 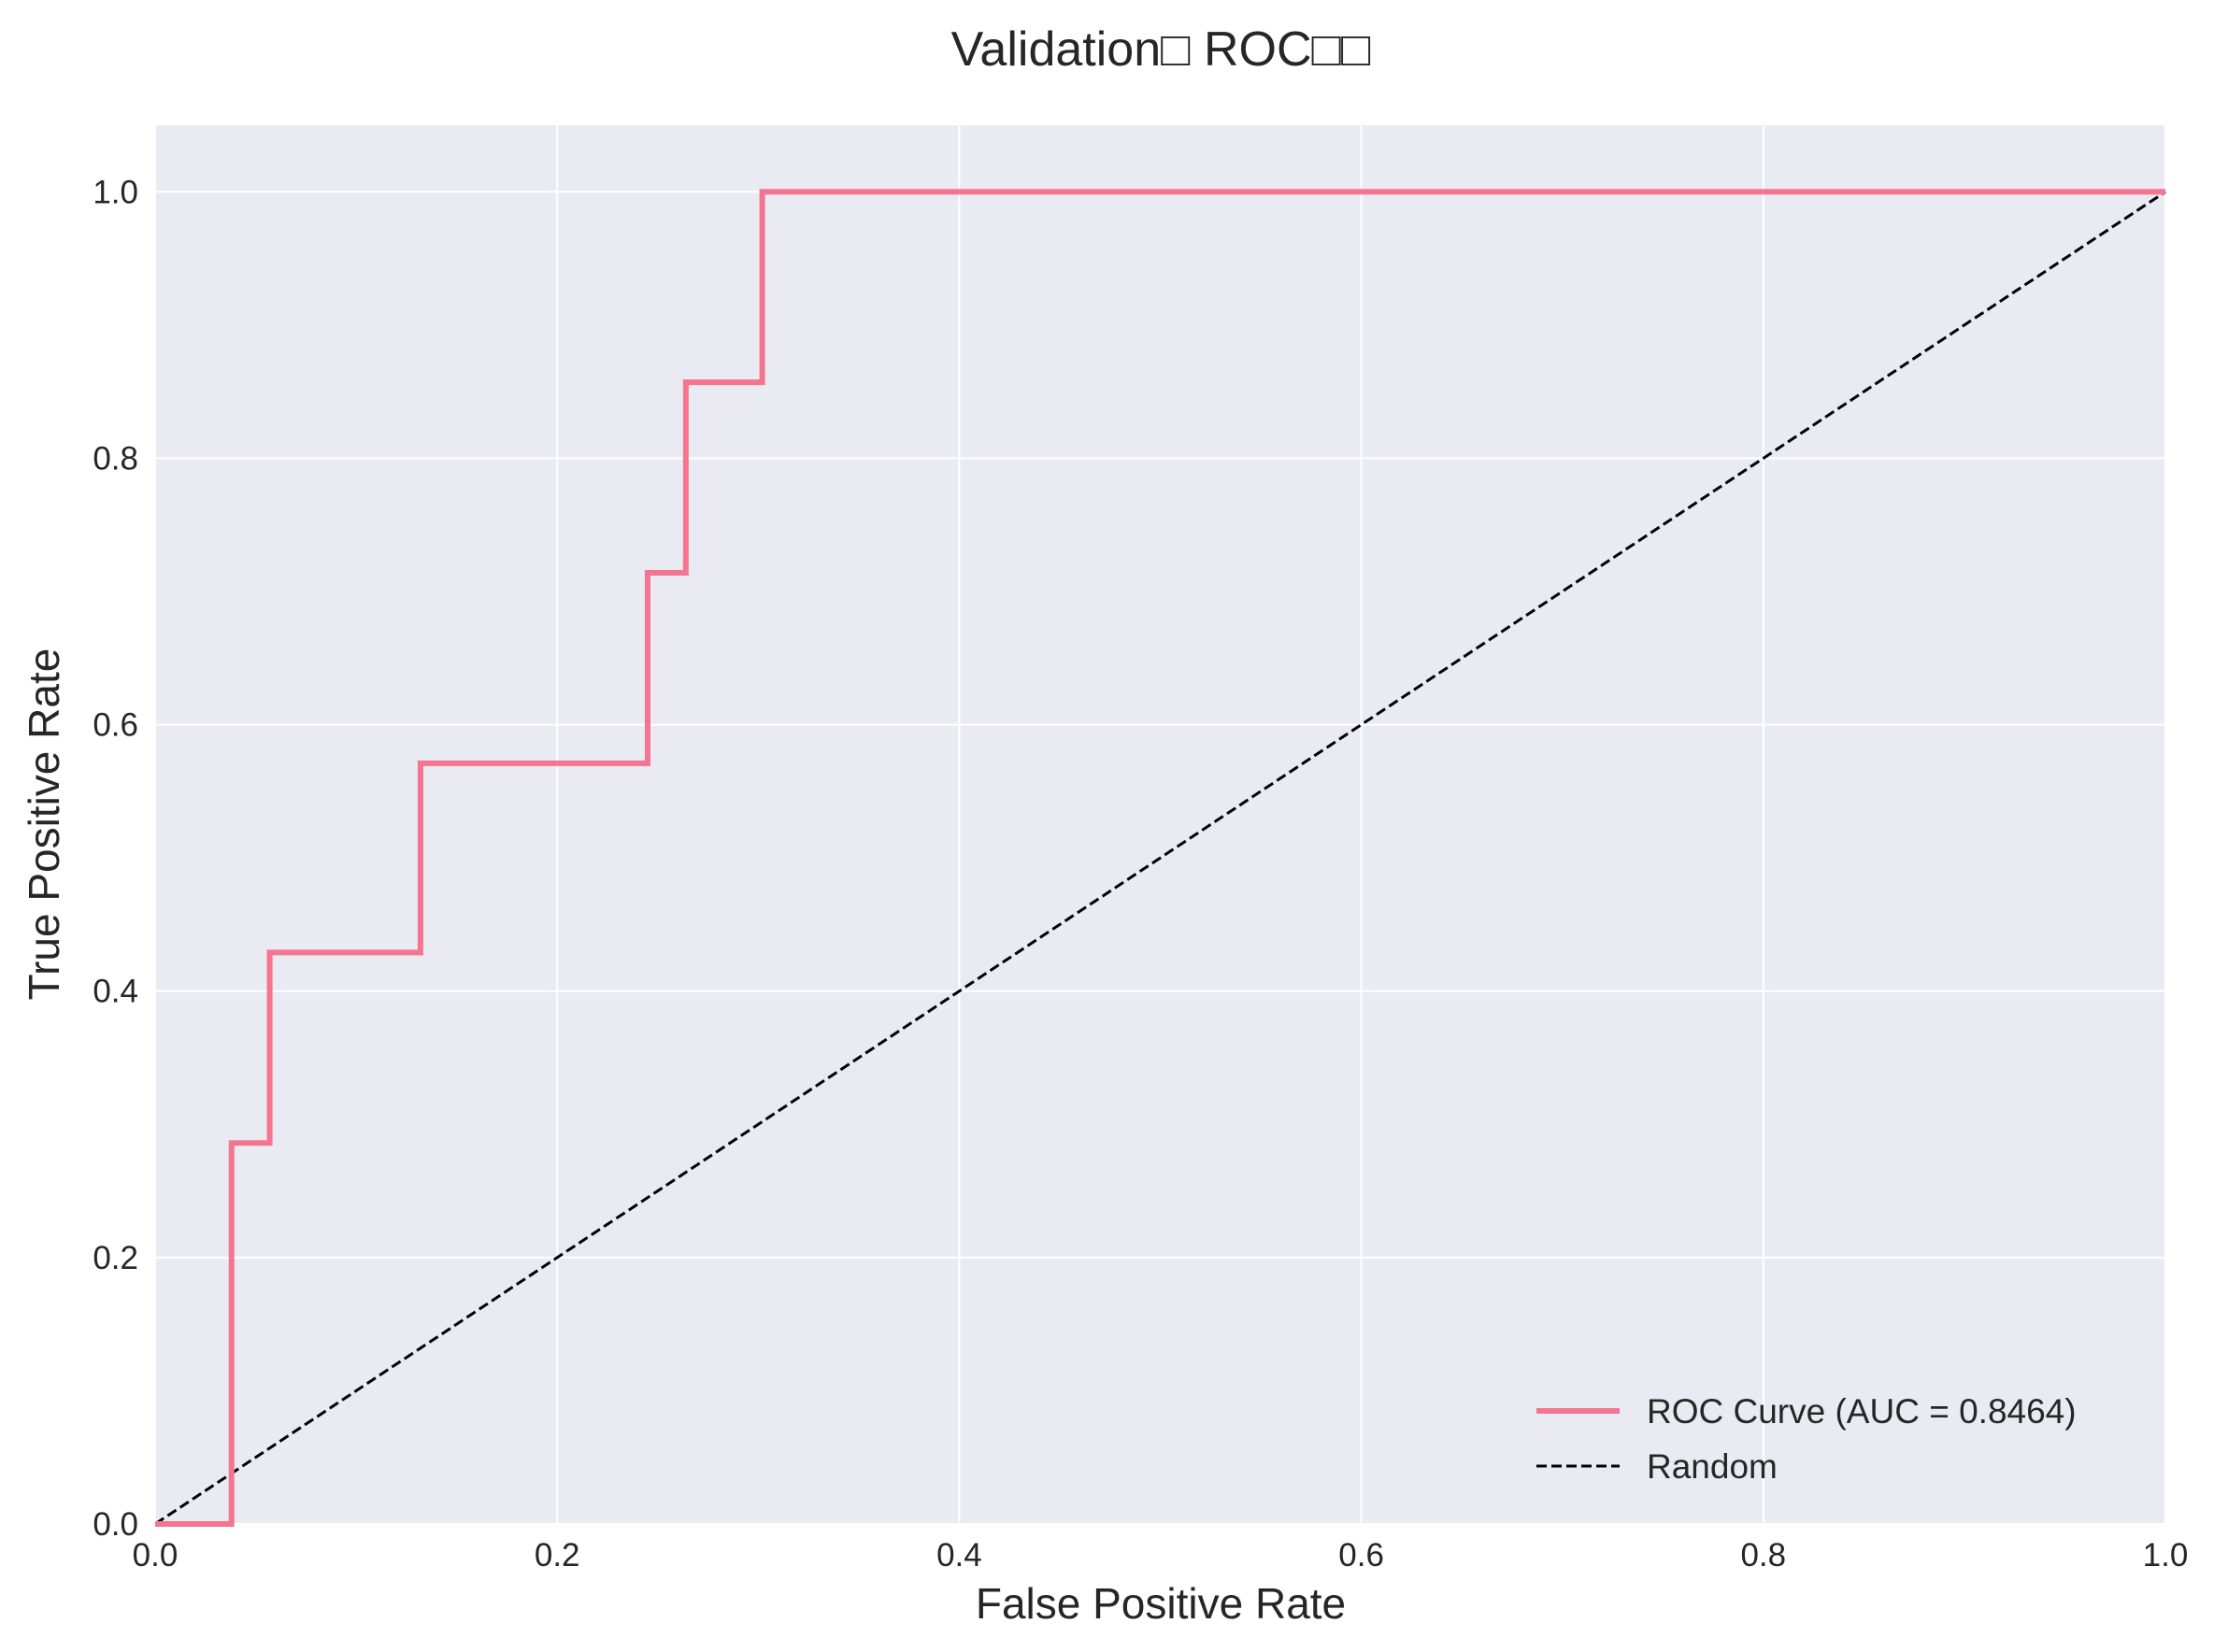 I want to click on legend-label-roc: ROC Curve (AUC = 0.8464), so click(x=1862, y=1411).